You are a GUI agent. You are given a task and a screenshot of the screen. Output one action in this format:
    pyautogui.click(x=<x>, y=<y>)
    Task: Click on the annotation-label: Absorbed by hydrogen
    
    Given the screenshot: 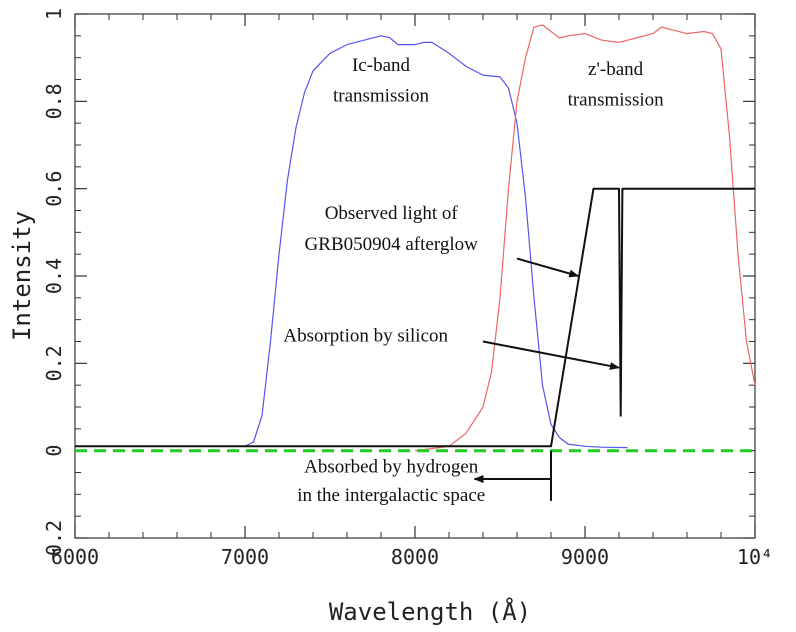 What is the action you would take?
    pyautogui.click(x=391, y=467)
    